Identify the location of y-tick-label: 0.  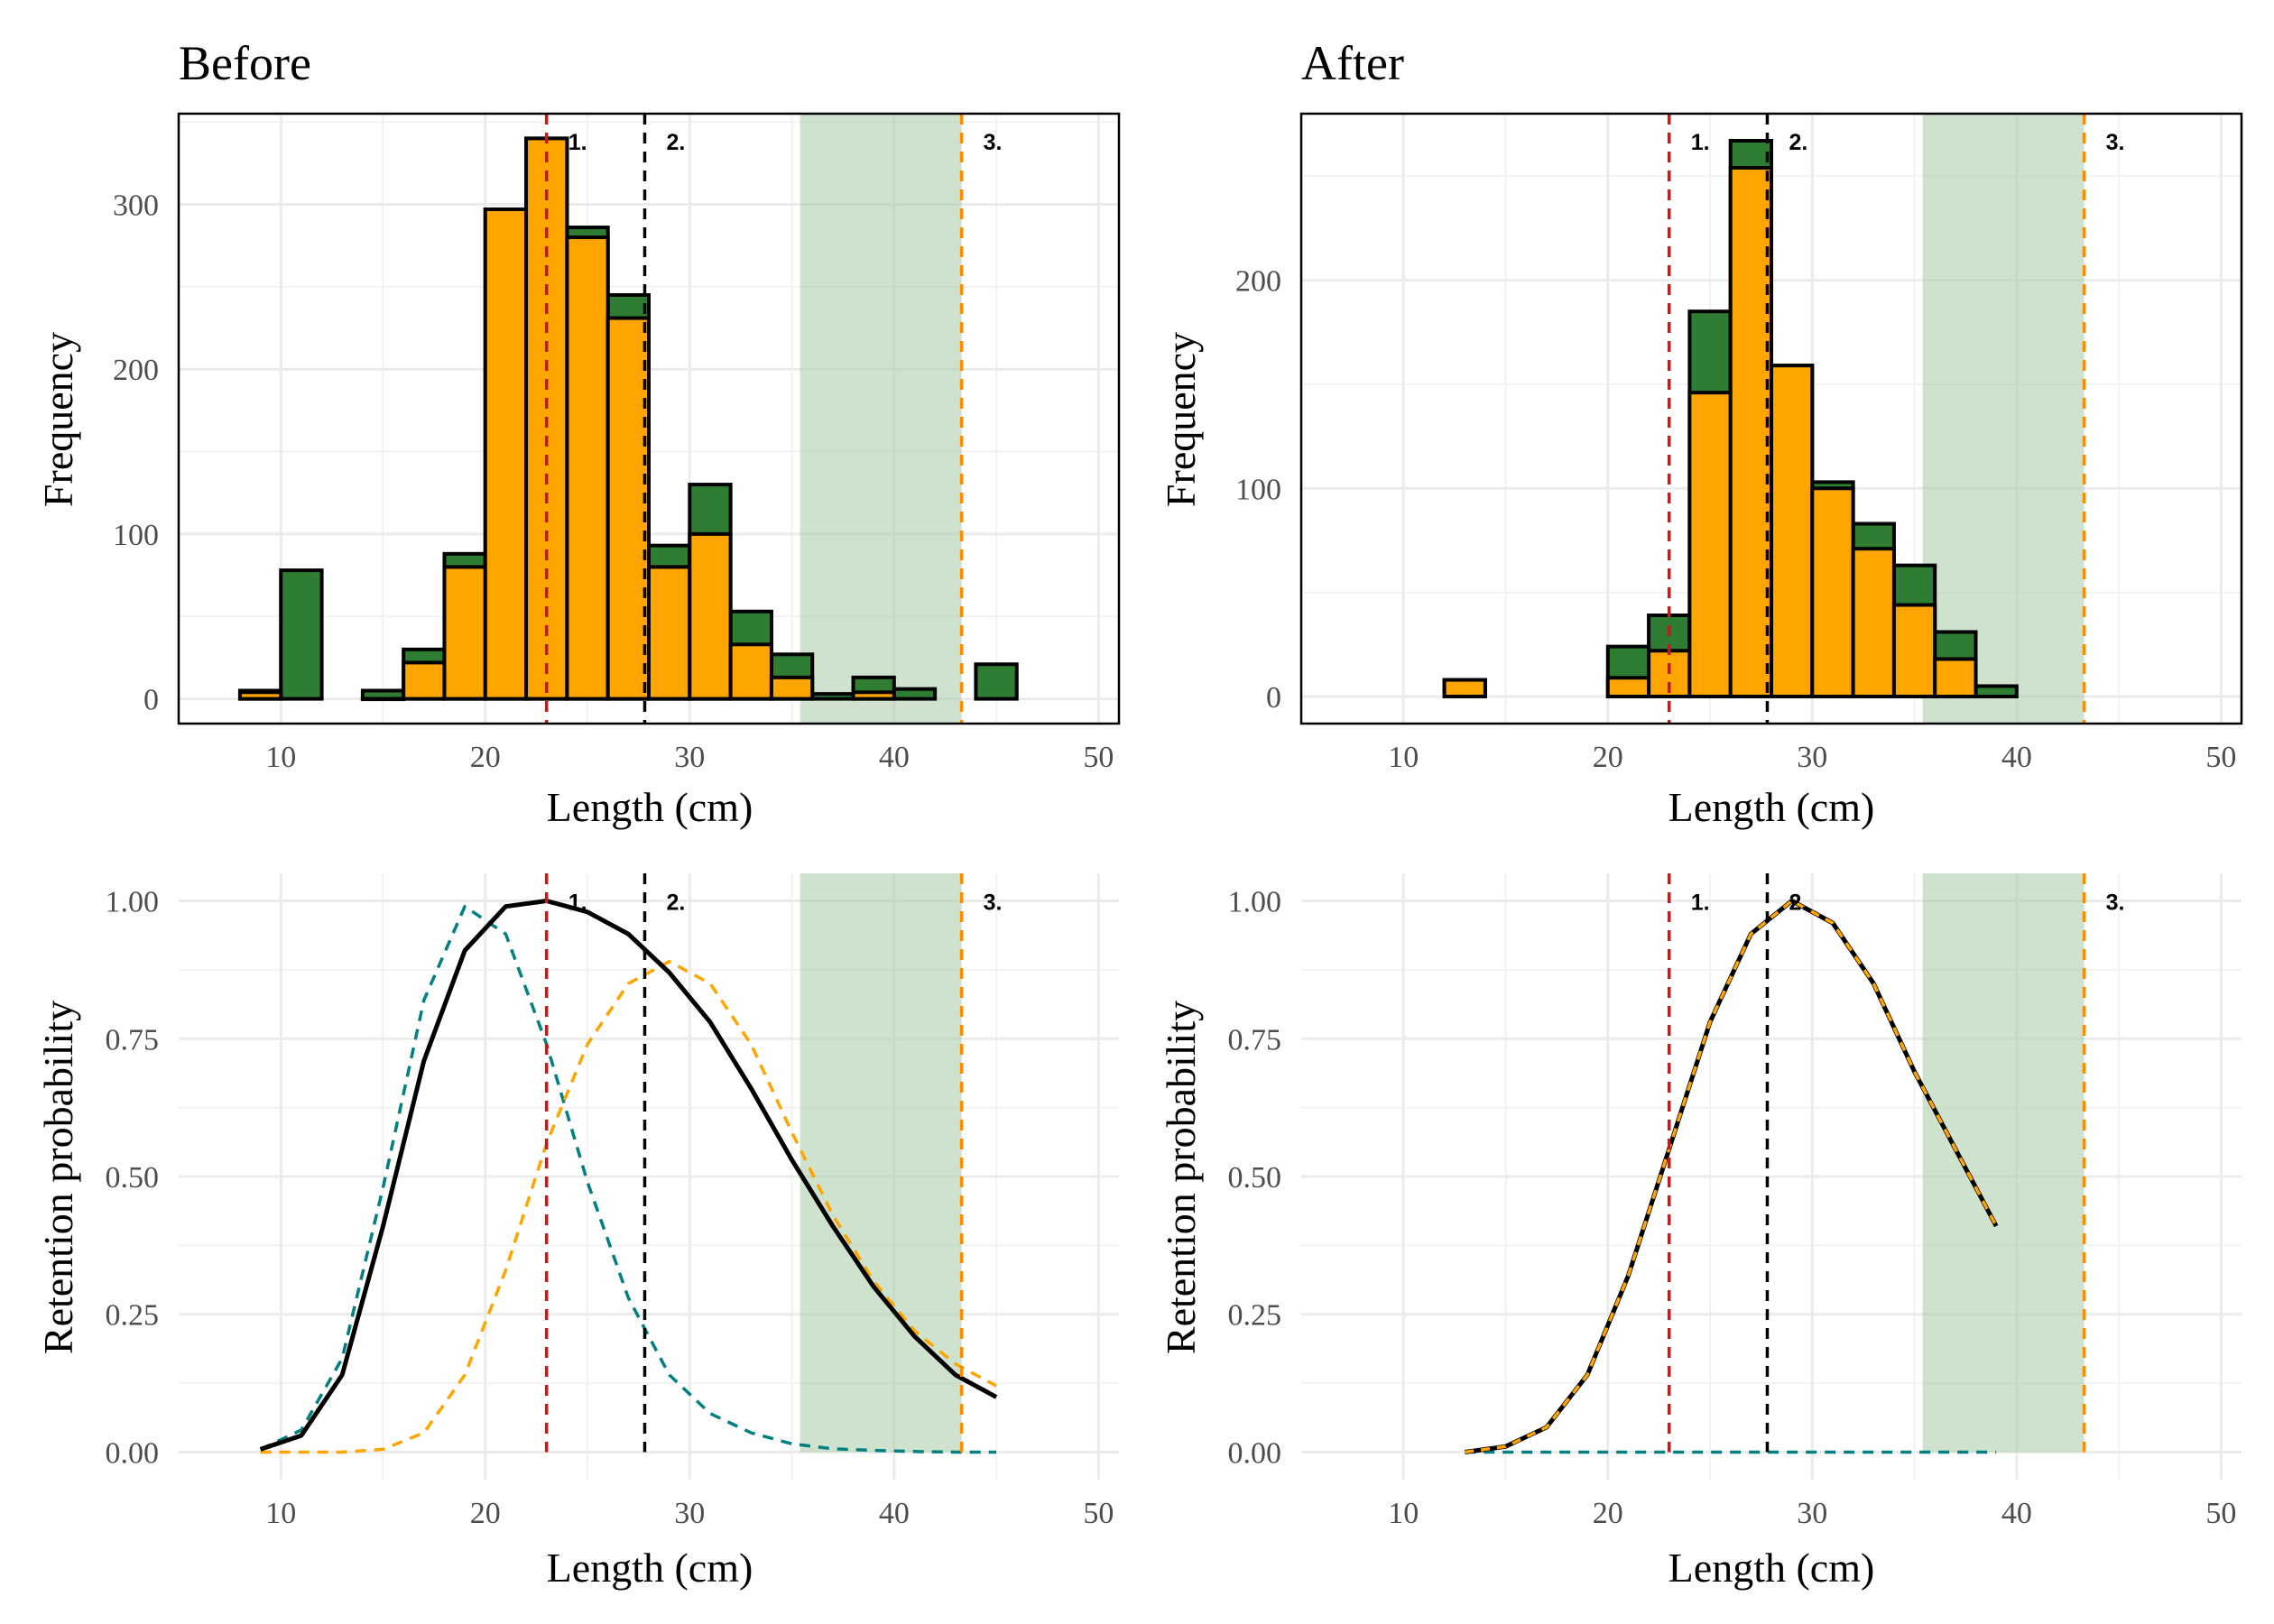
(151, 701).